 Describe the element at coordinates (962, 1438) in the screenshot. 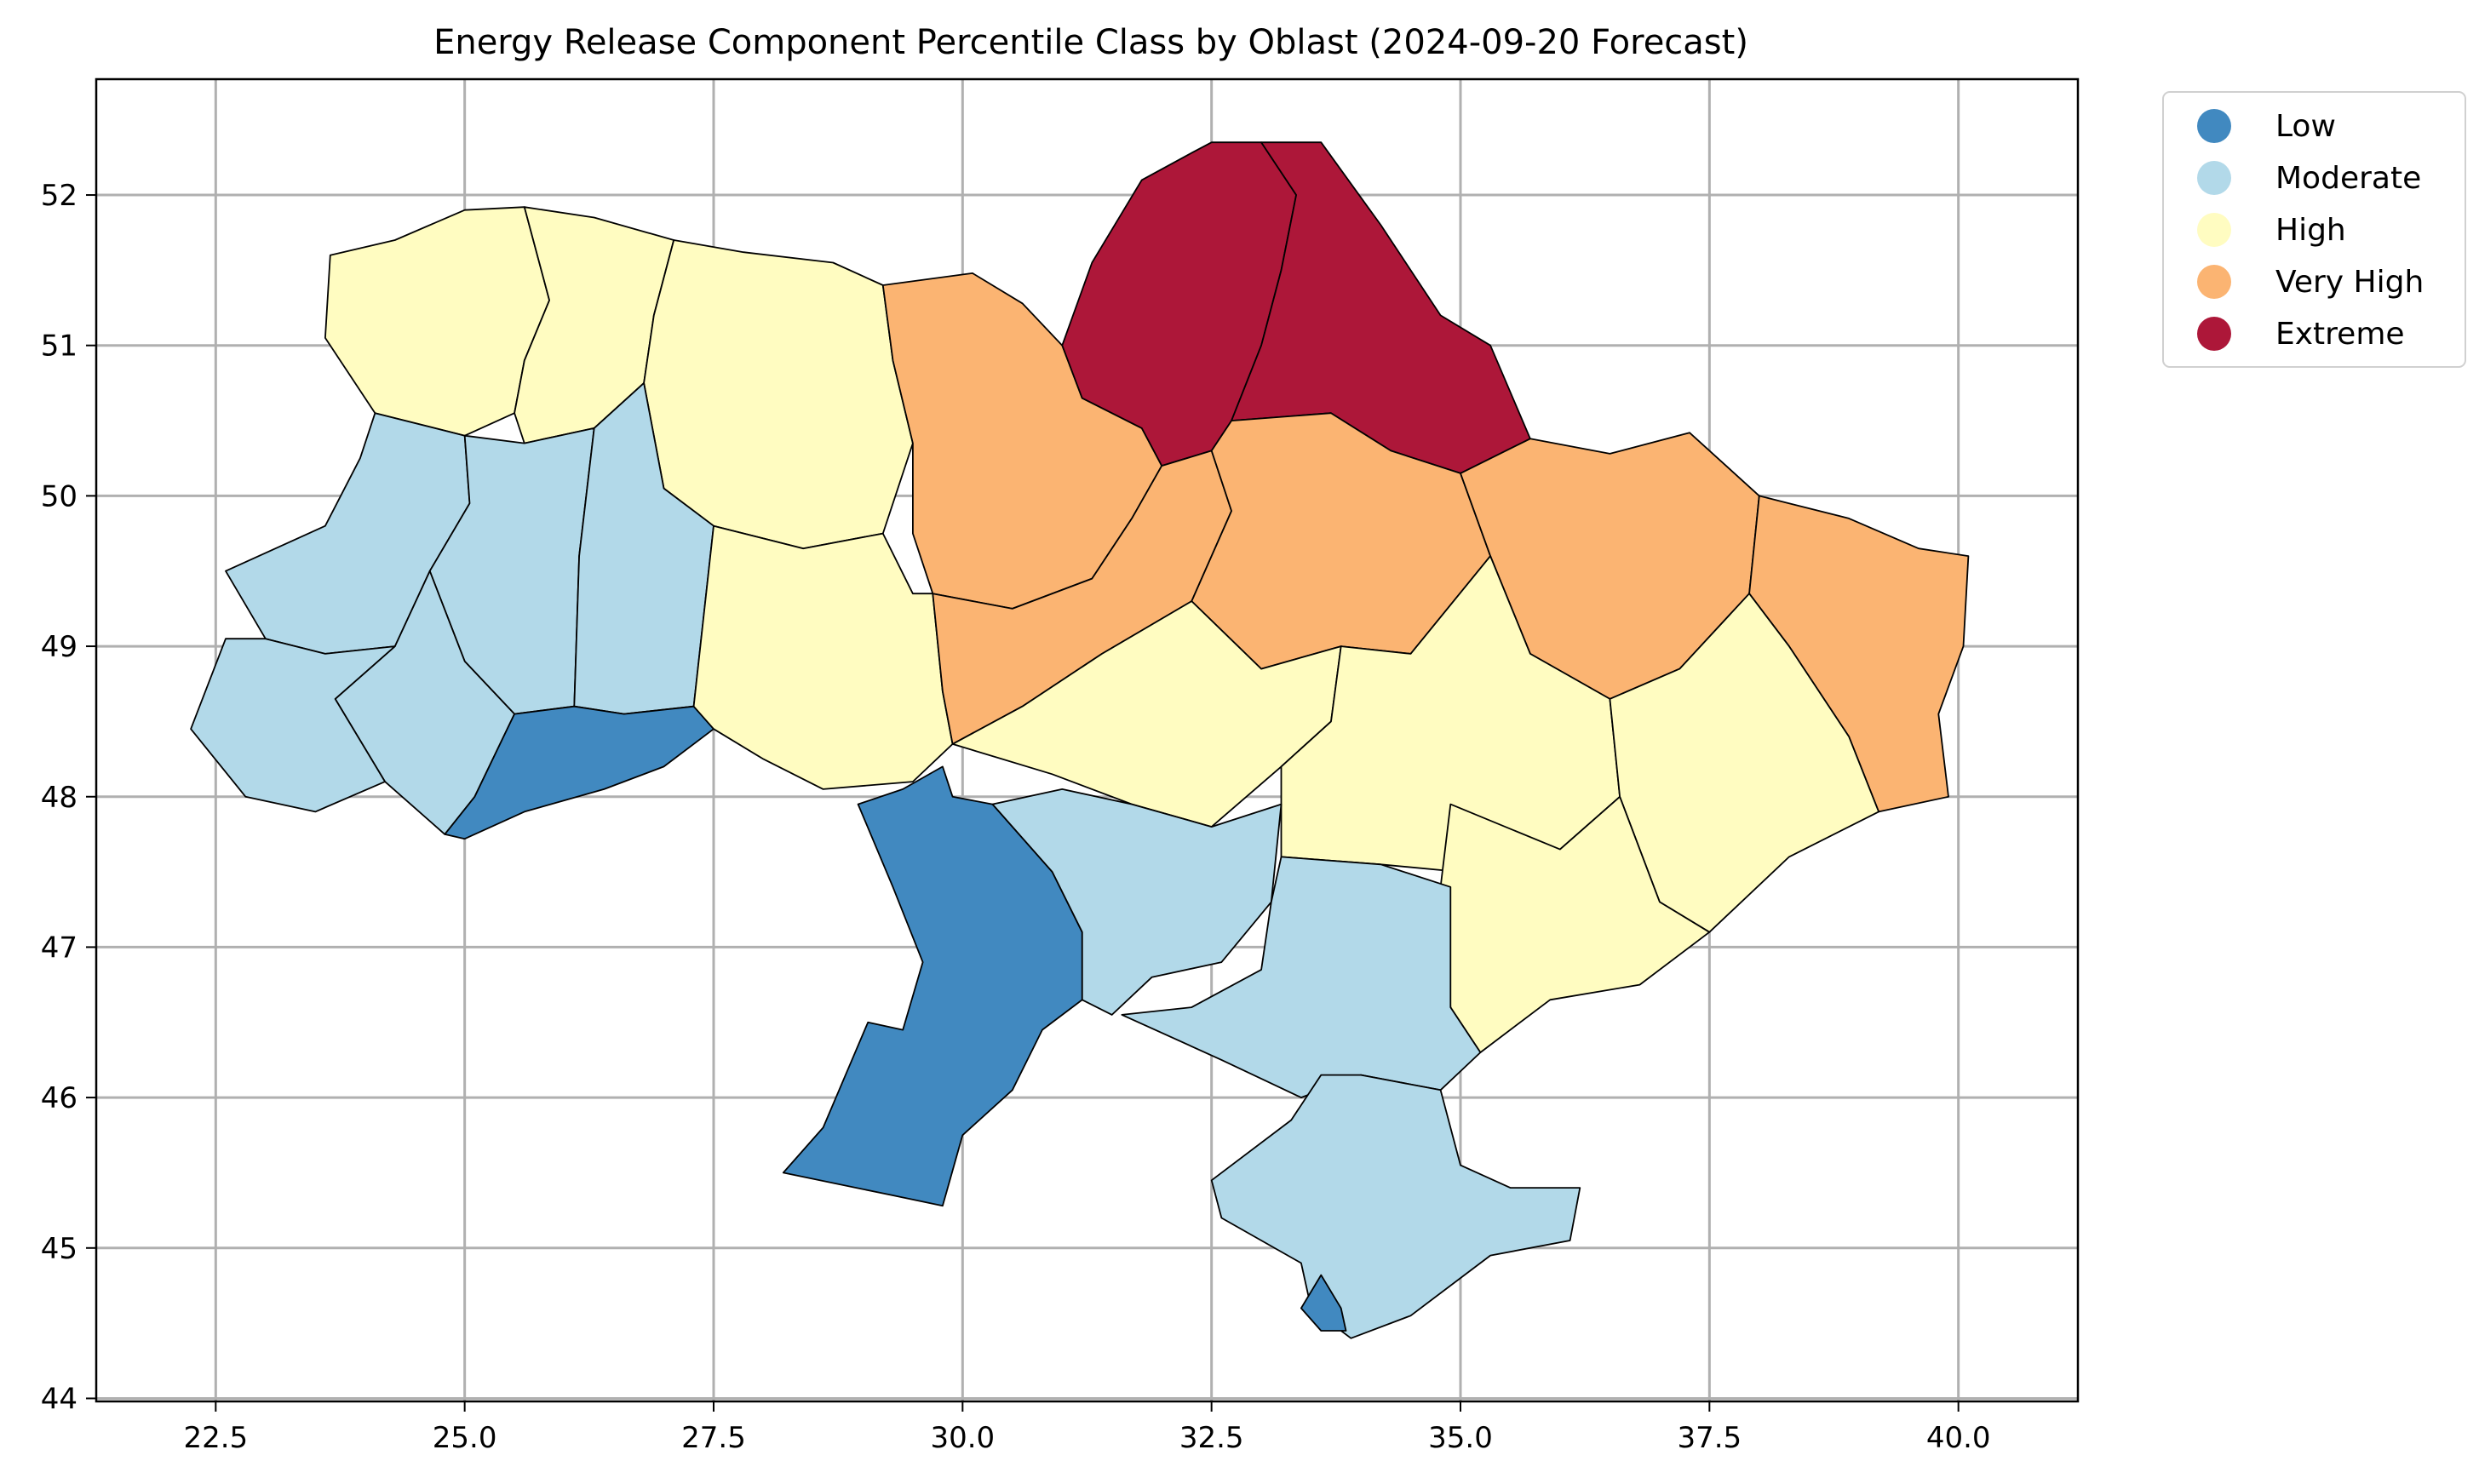

I see `x-tick-label: 30.0` at that location.